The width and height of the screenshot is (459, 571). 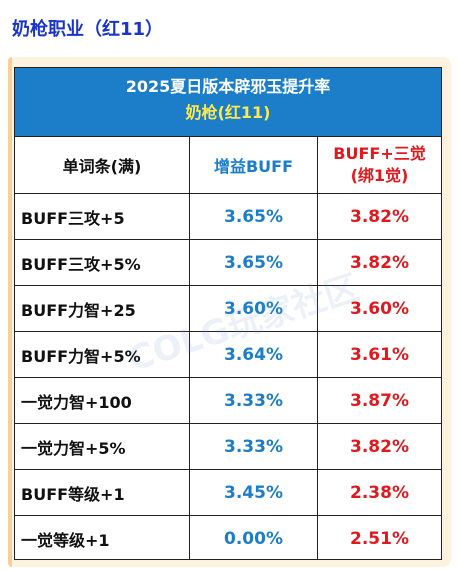 I want to click on row-entry-name: 一觉力智+100, so click(x=76, y=402).